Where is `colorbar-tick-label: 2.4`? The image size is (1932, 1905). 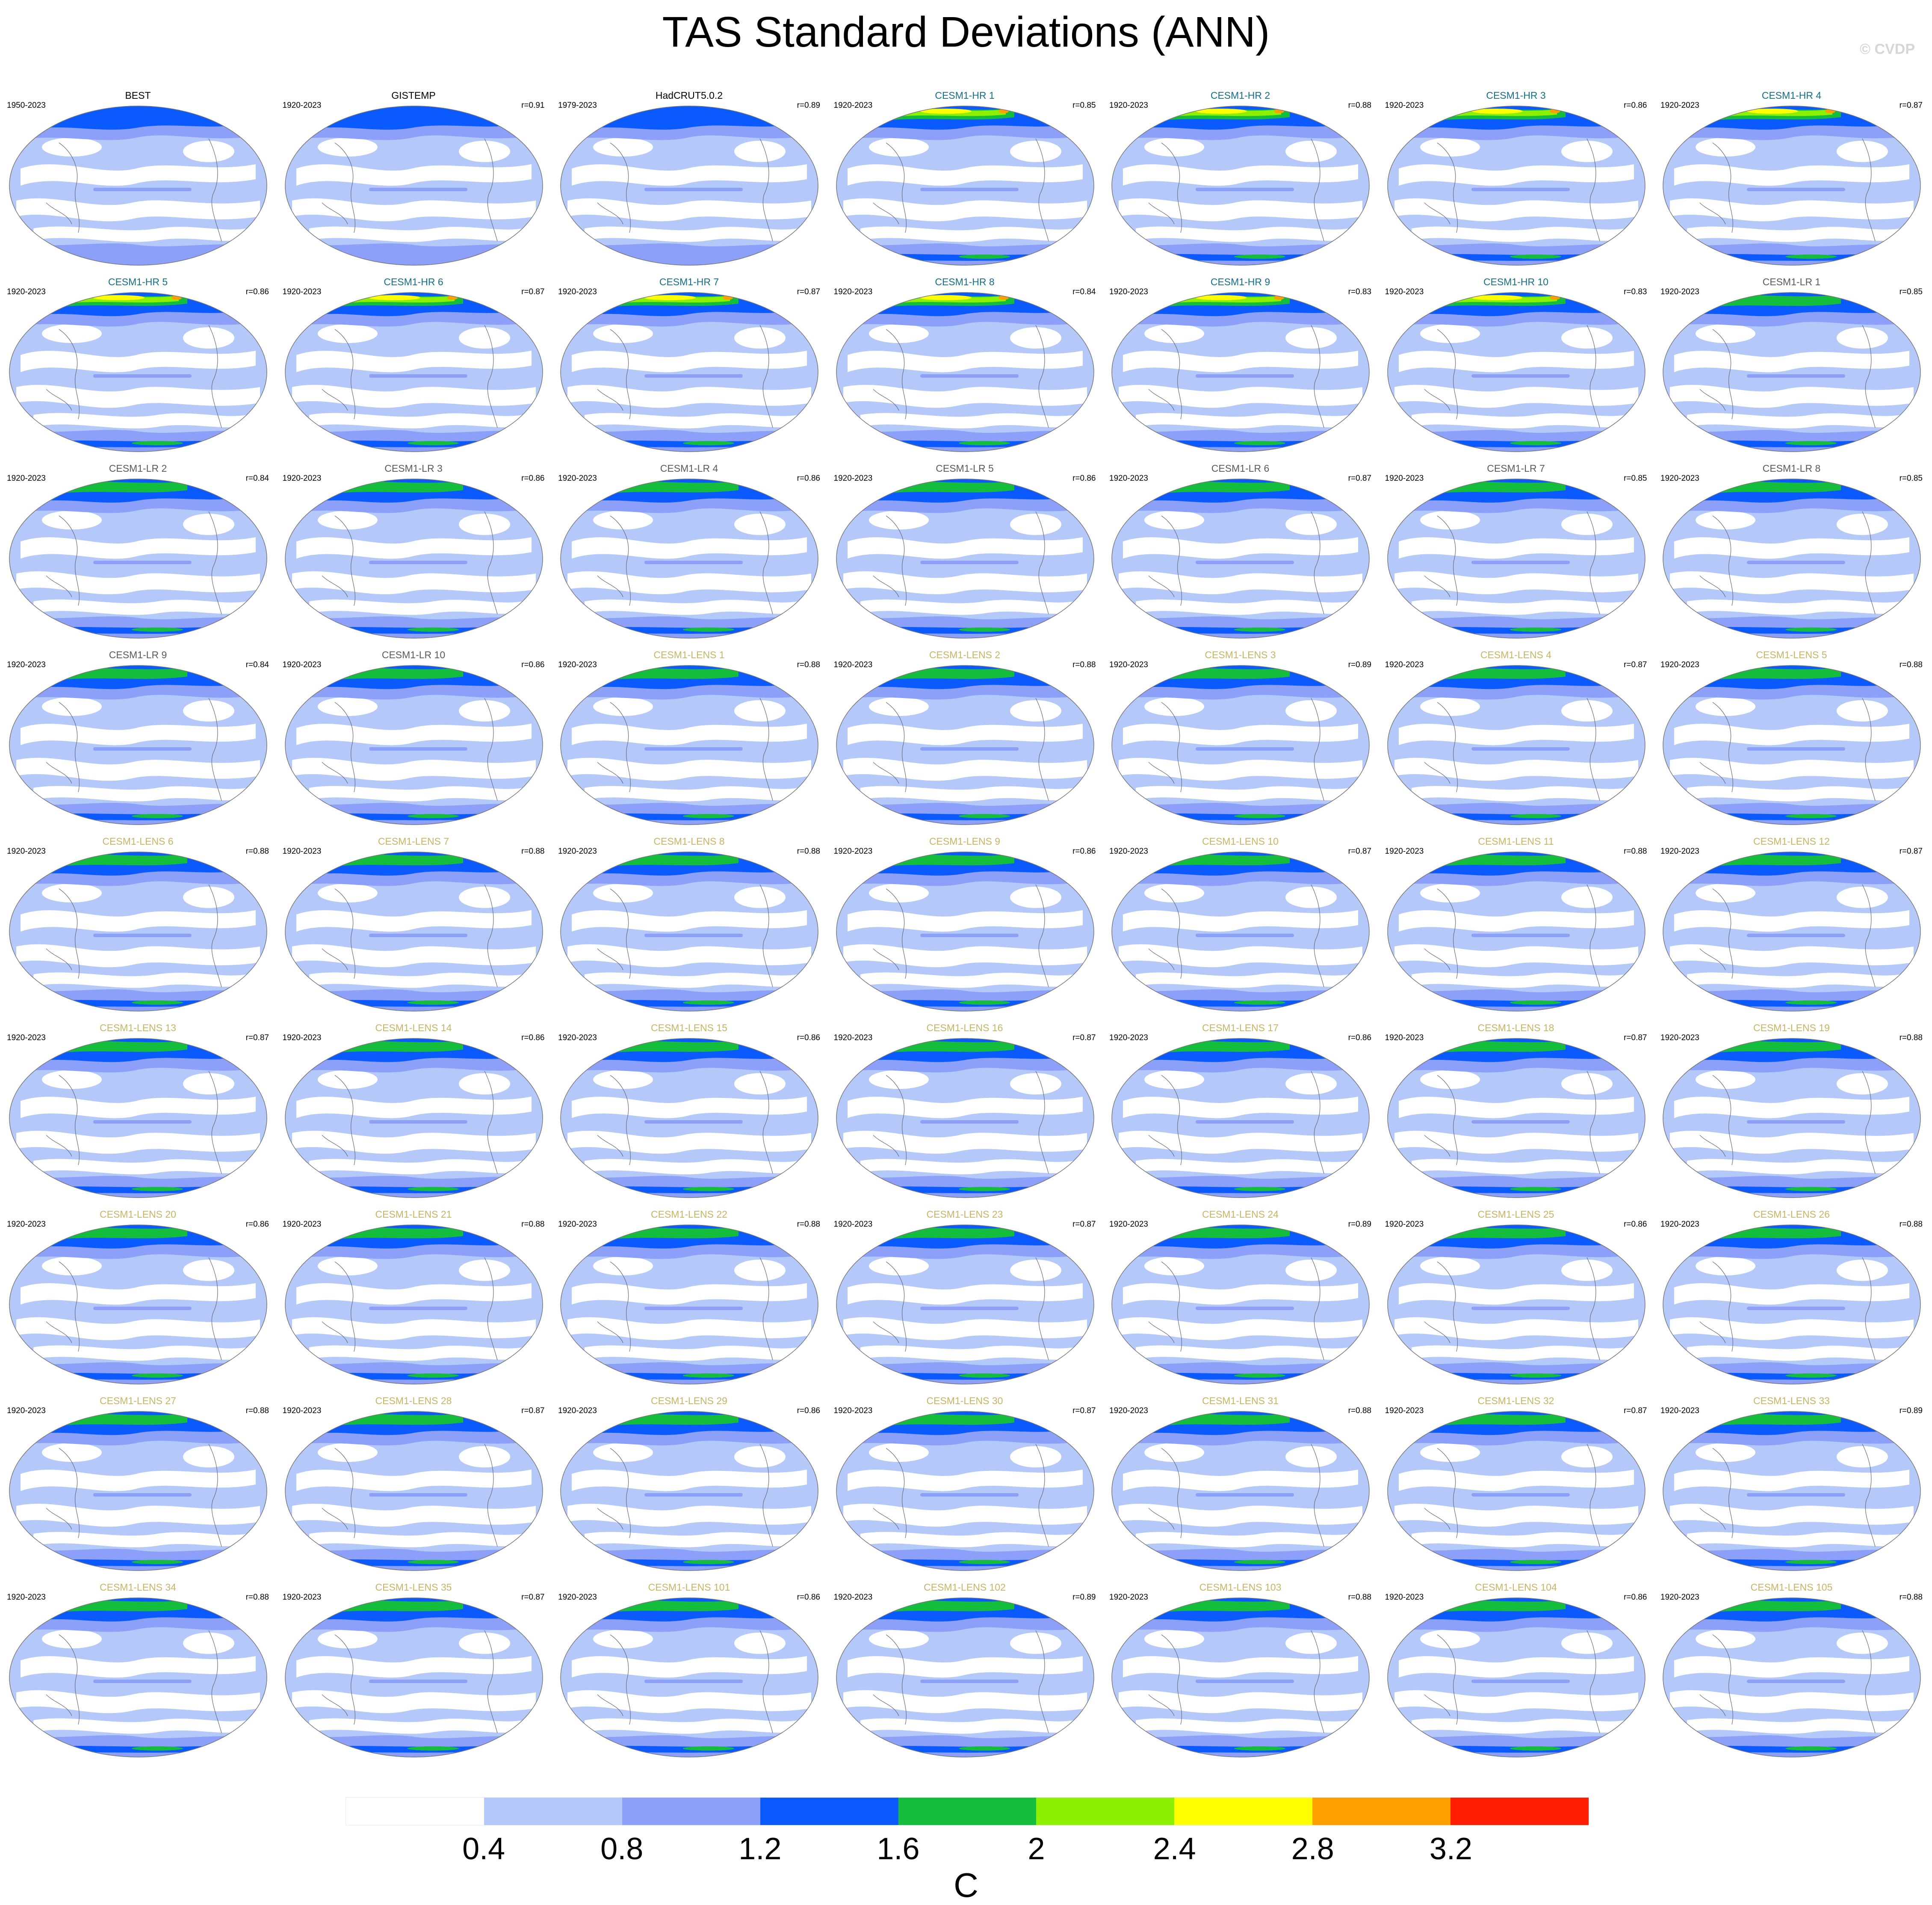 colorbar-tick-label: 2.4 is located at coordinates (1174, 1849).